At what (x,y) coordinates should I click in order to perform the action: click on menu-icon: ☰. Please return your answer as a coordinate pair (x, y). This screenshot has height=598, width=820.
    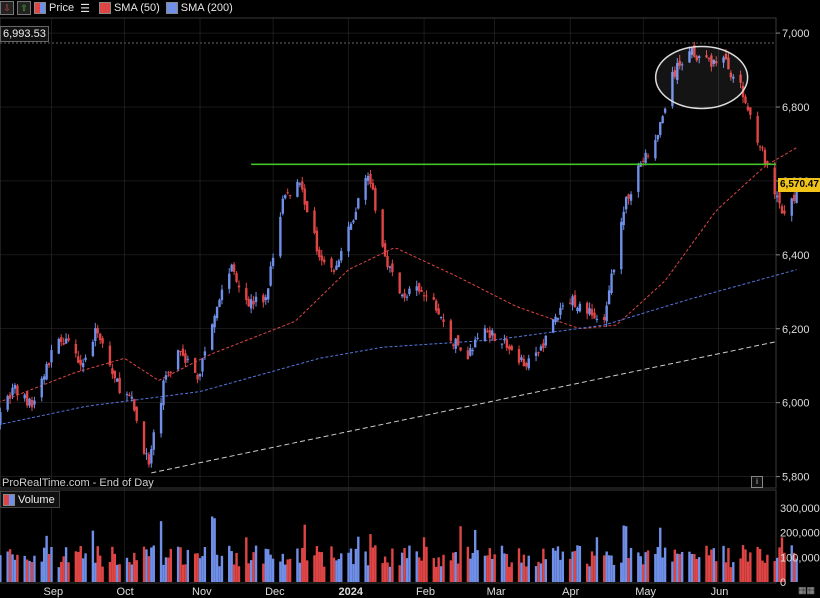
    Looking at the image, I should click on (85, 8).